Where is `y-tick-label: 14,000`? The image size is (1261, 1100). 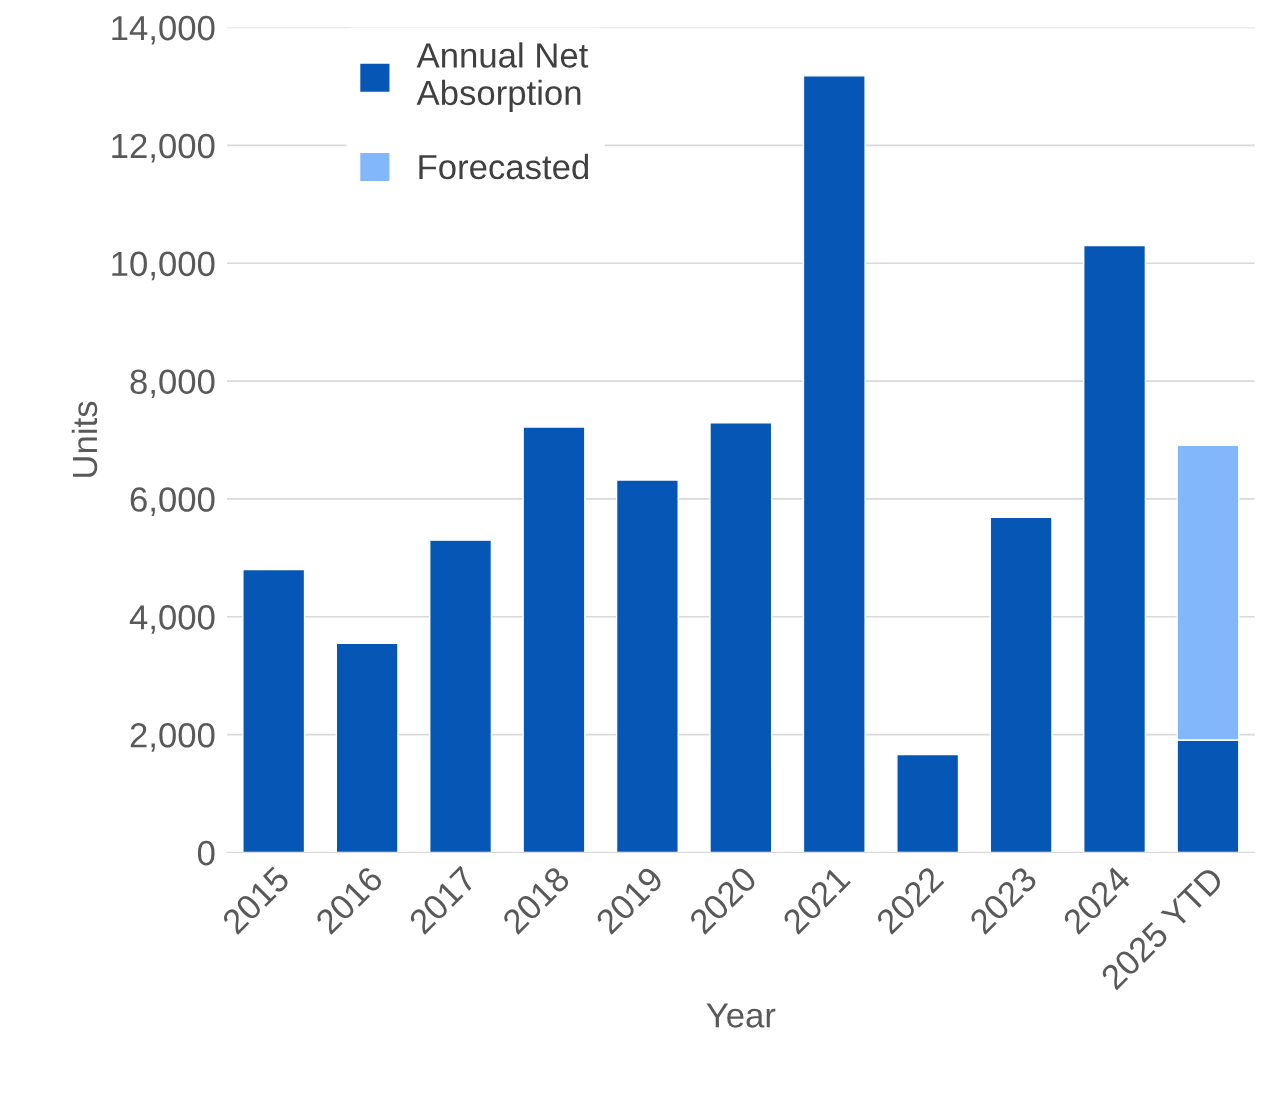 y-tick-label: 14,000 is located at coordinates (163, 30).